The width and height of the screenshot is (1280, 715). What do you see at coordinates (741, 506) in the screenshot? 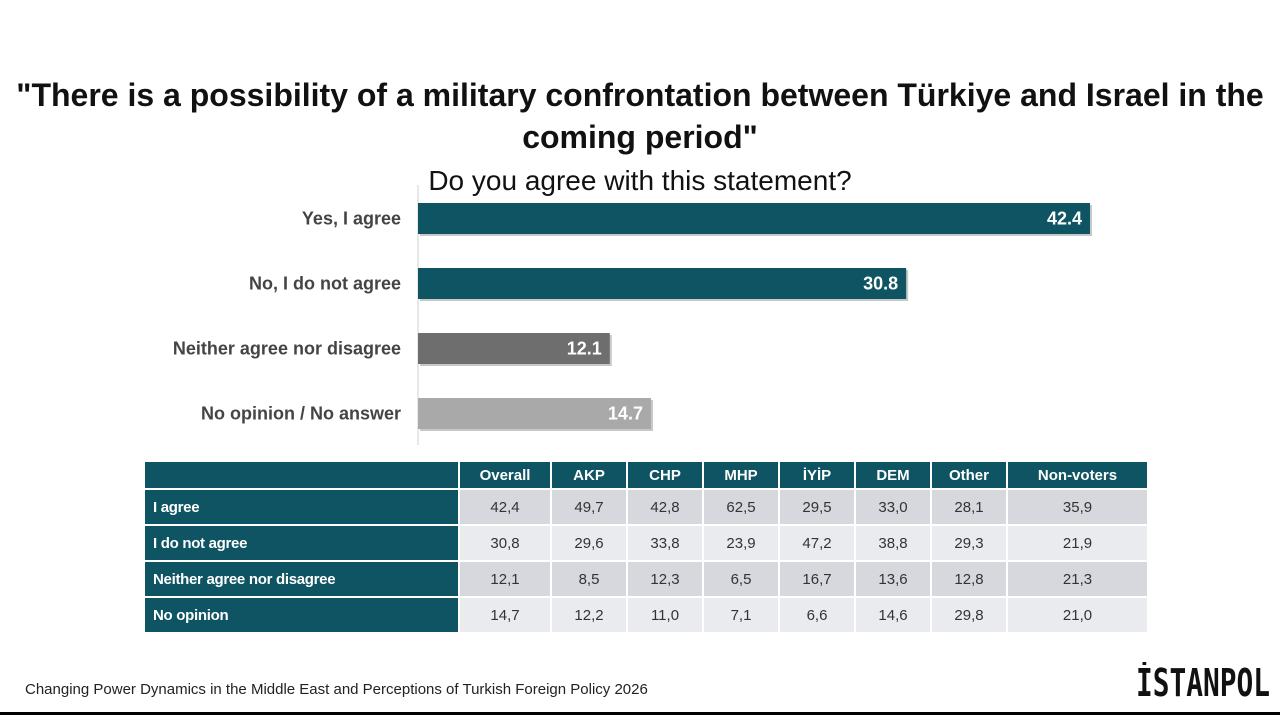
I see `table-cell: 62,5` at bounding box center [741, 506].